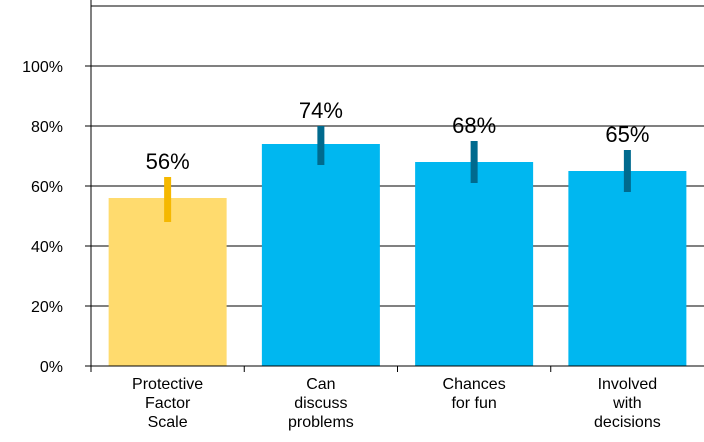  What do you see at coordinates (167, 384) in the screenshot?
I see `x-tick-label: Protective` at bounding box center [167, 384].